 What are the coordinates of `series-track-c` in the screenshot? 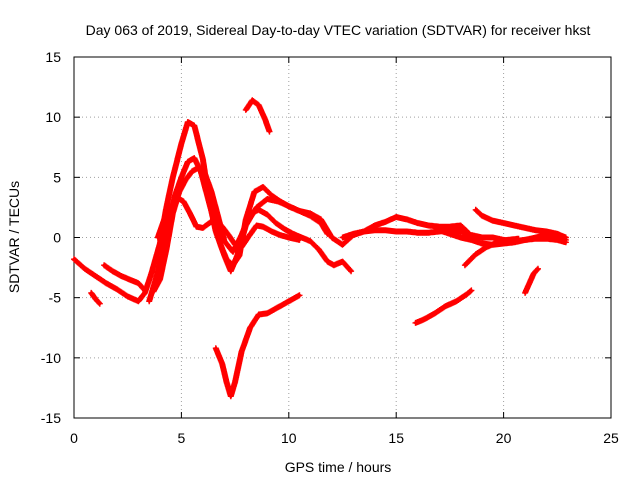 It's located at (252, 229).